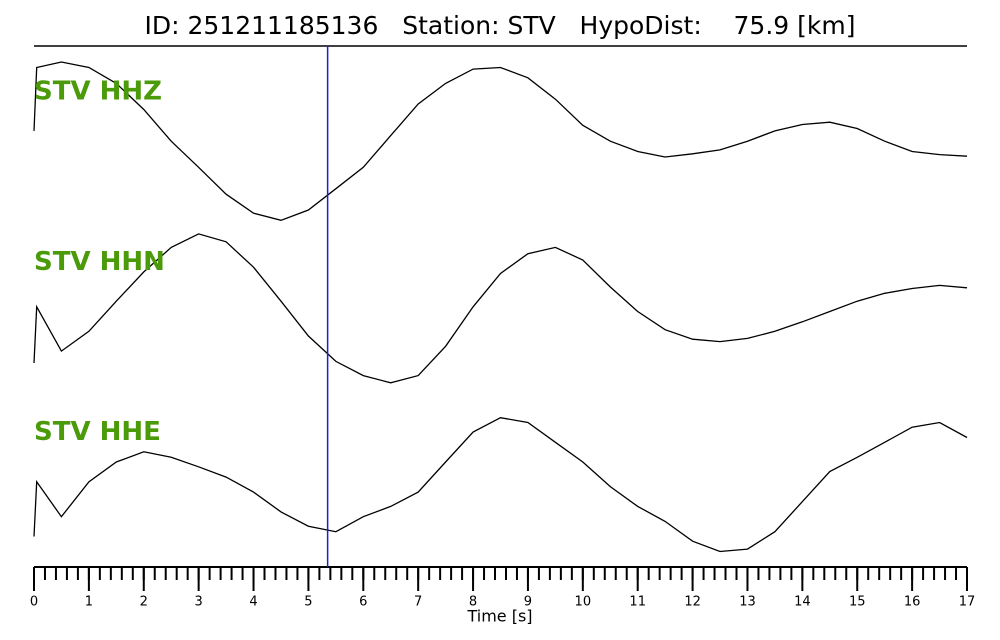 This screenshot has width=1000, height=640. Describe the element at coordinates (637, 602) in the screenshot. I see `x-tick-label: 11` at that location.